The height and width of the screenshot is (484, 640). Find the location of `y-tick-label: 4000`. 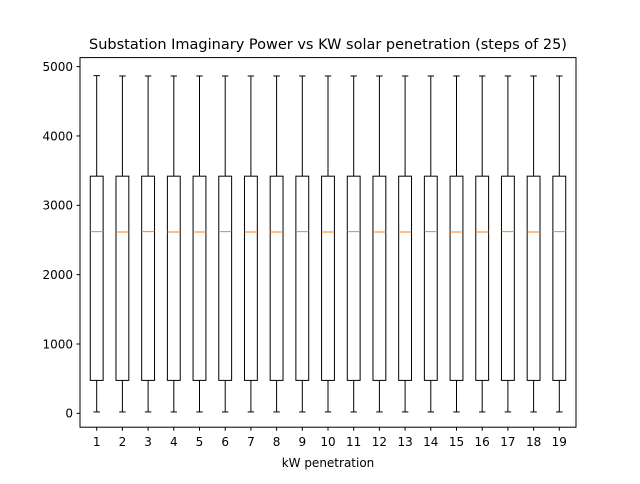

y-tick-label: 4000 is located at coordinates (57, 136).